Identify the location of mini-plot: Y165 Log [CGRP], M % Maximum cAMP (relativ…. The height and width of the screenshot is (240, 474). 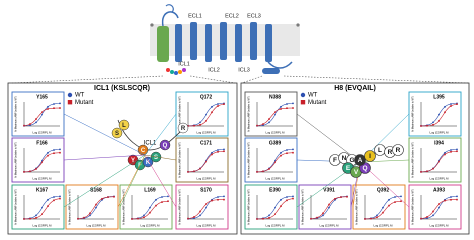
(38, 114).